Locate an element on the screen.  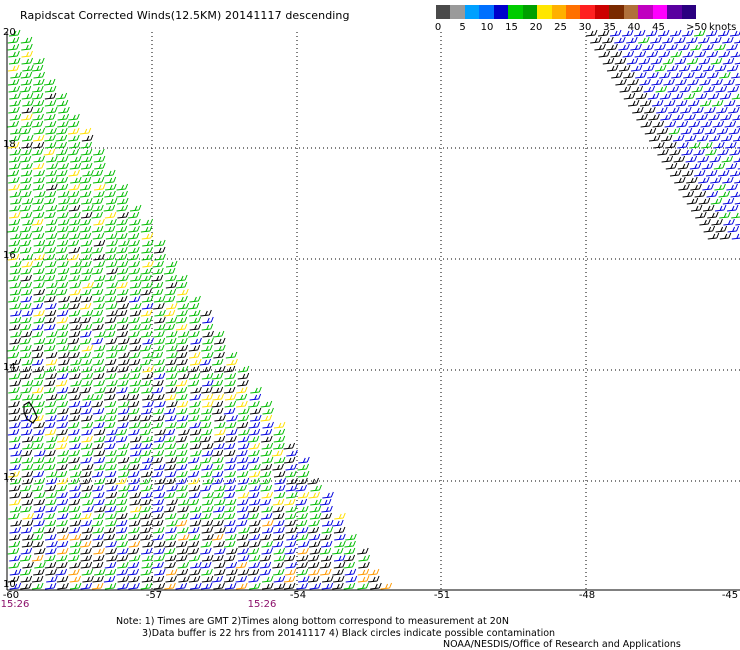
legend-swatch is located at coordinates (472, 12).